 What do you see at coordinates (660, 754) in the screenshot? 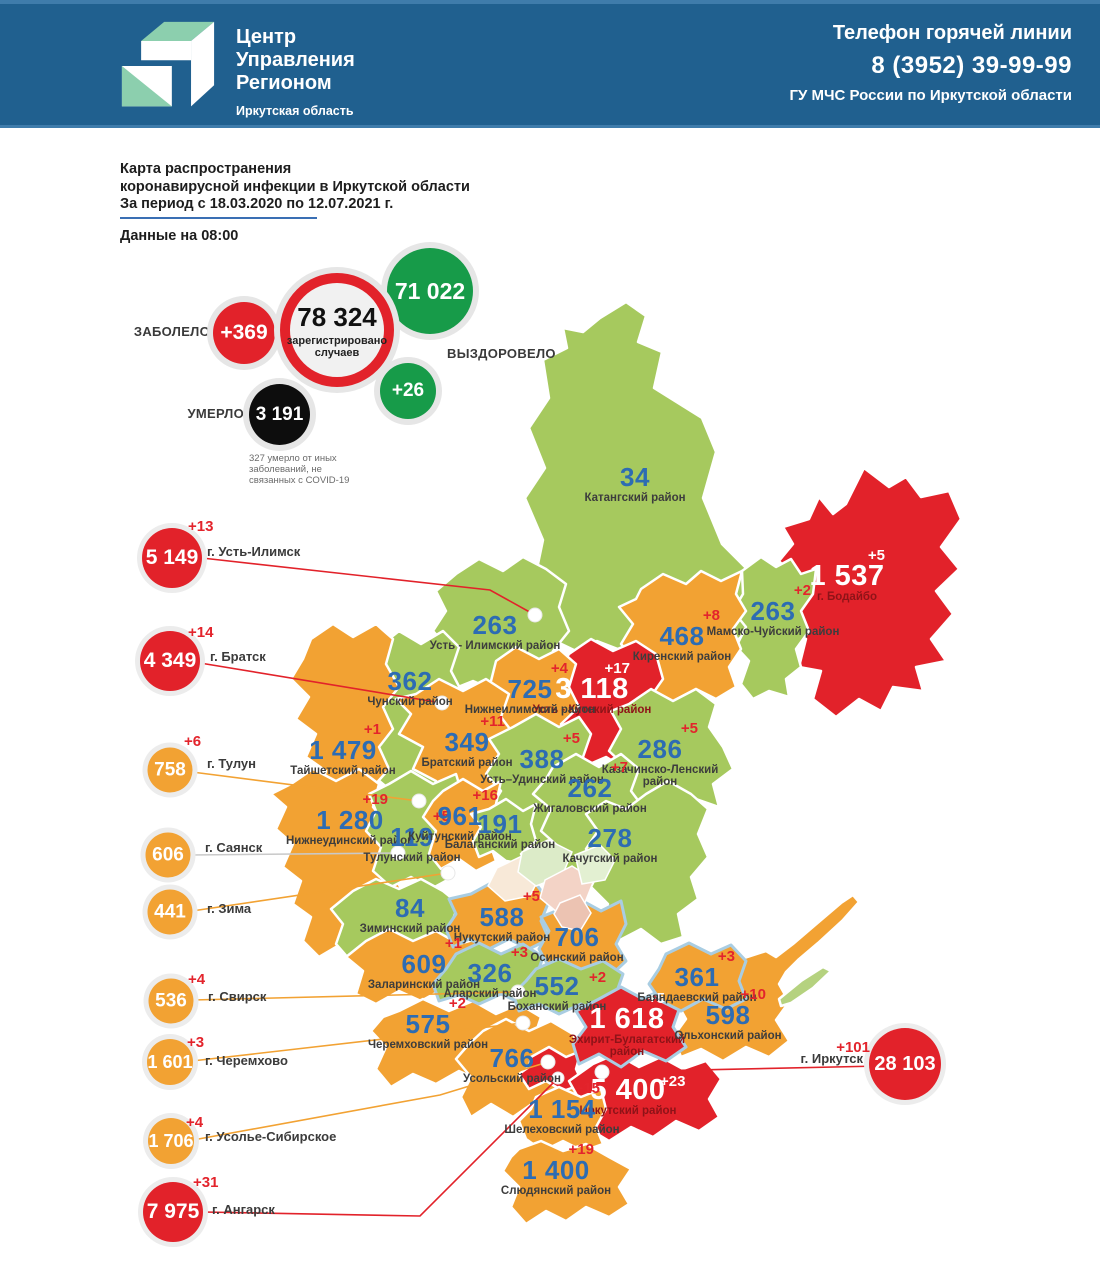
I see `district-kazachinsko-lensky: +5 286 Казачинско-Ленский район` at bounding box center [660, 754].